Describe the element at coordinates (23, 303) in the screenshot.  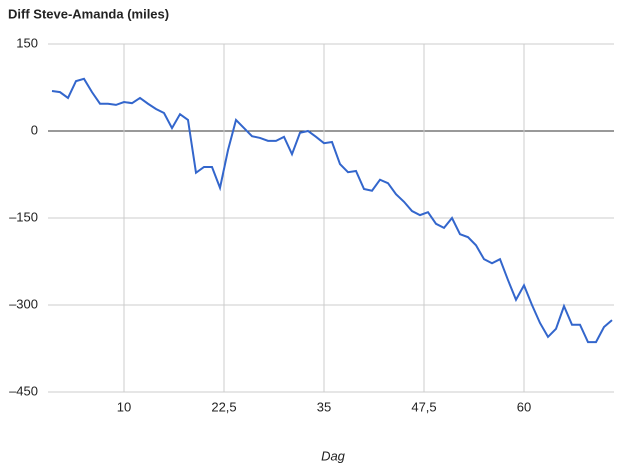
I see `y-tick-label: –300` at that location.